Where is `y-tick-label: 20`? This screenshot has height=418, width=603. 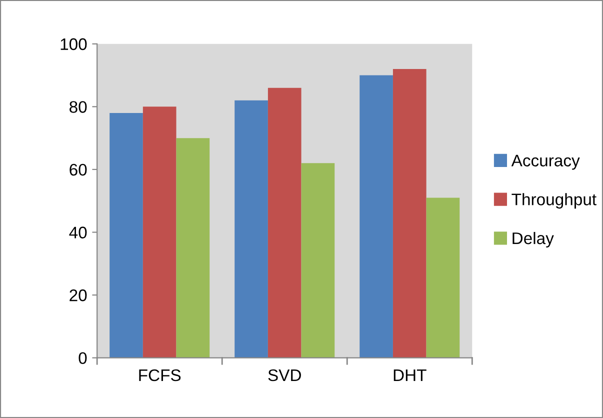
y-tick-label: 20 is located at coordinates (78, 295).